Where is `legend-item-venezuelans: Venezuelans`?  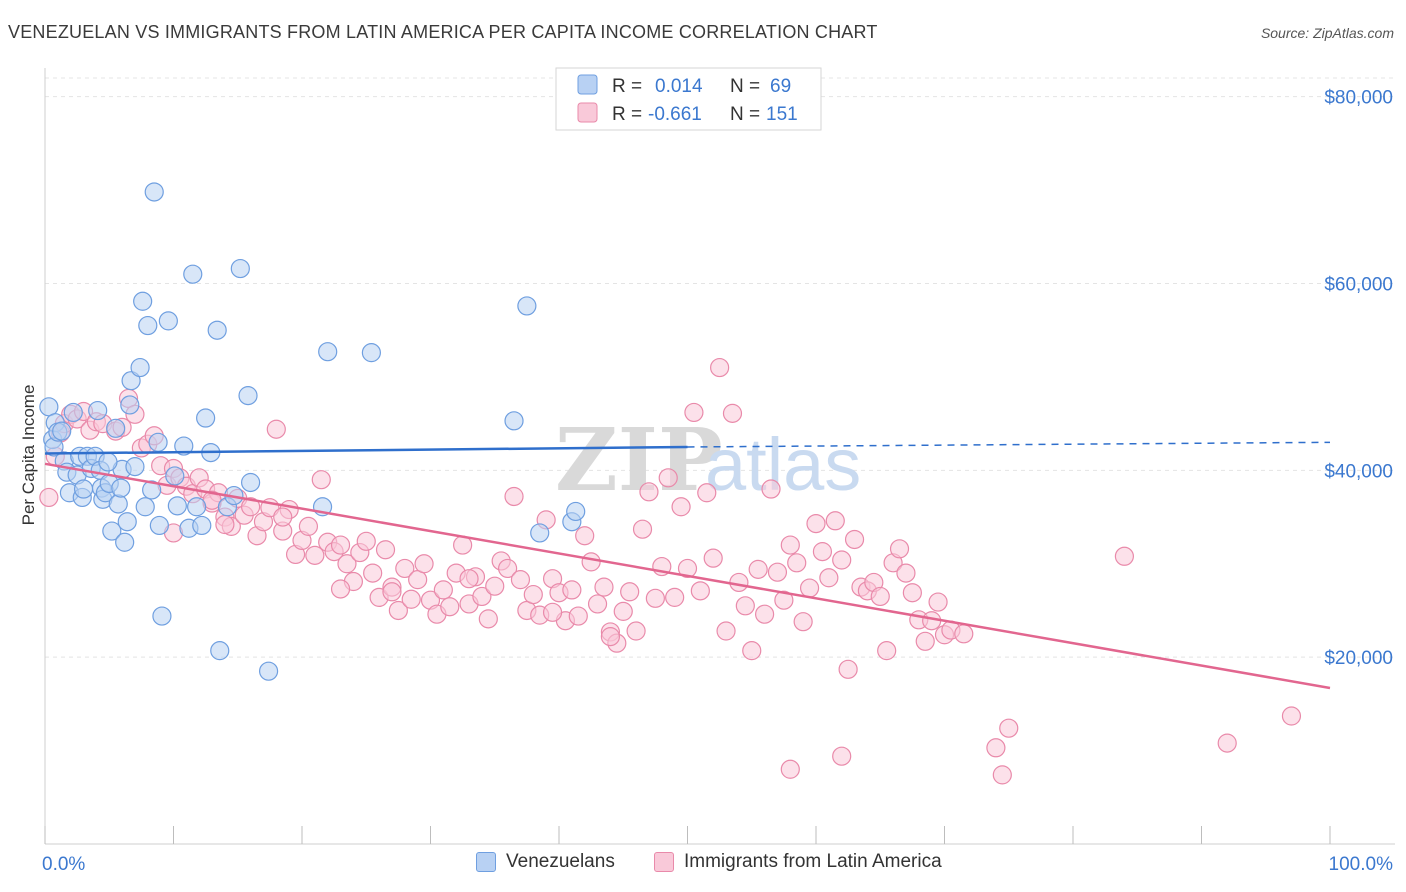 legend-item-venezuelans: Venezuelans is located at coordinates (545, 862).